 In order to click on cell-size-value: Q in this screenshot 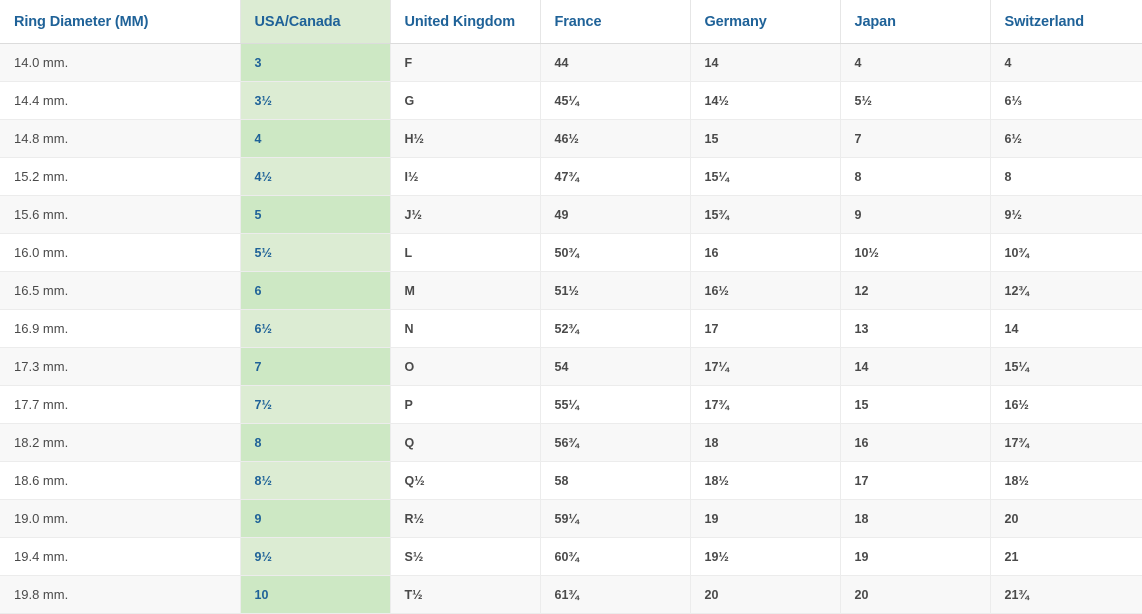, I will do `click(465, 442)`.